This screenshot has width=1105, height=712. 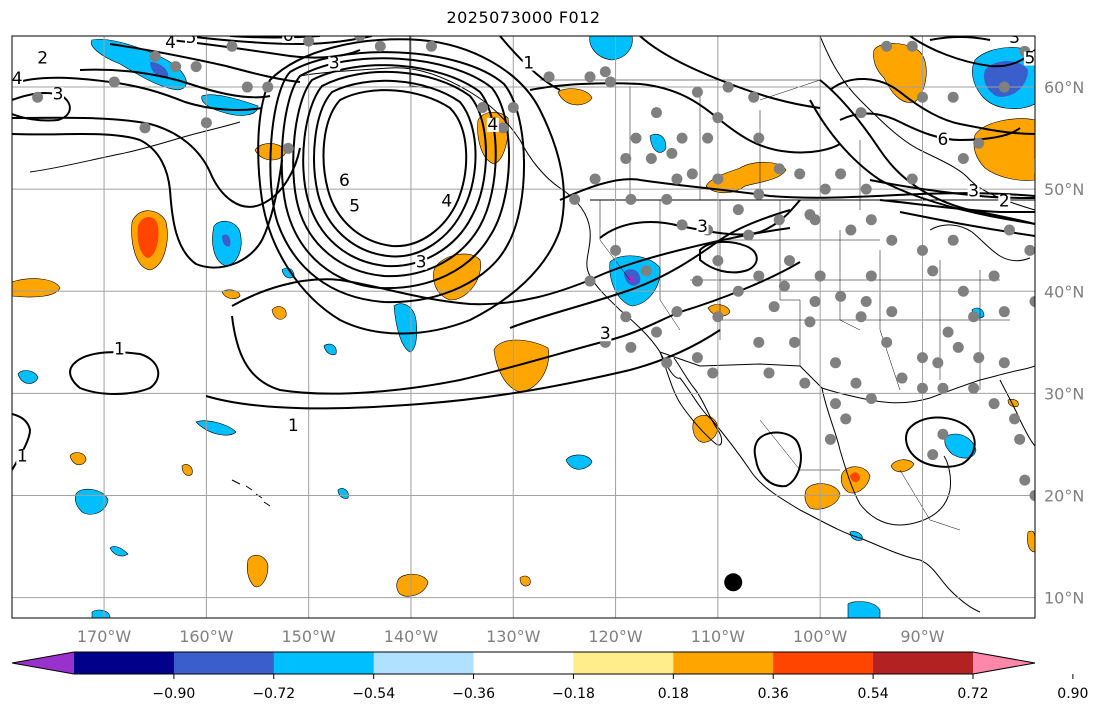 I want to click on lon-tick-label: 90°W, so click(x=922, y=636).